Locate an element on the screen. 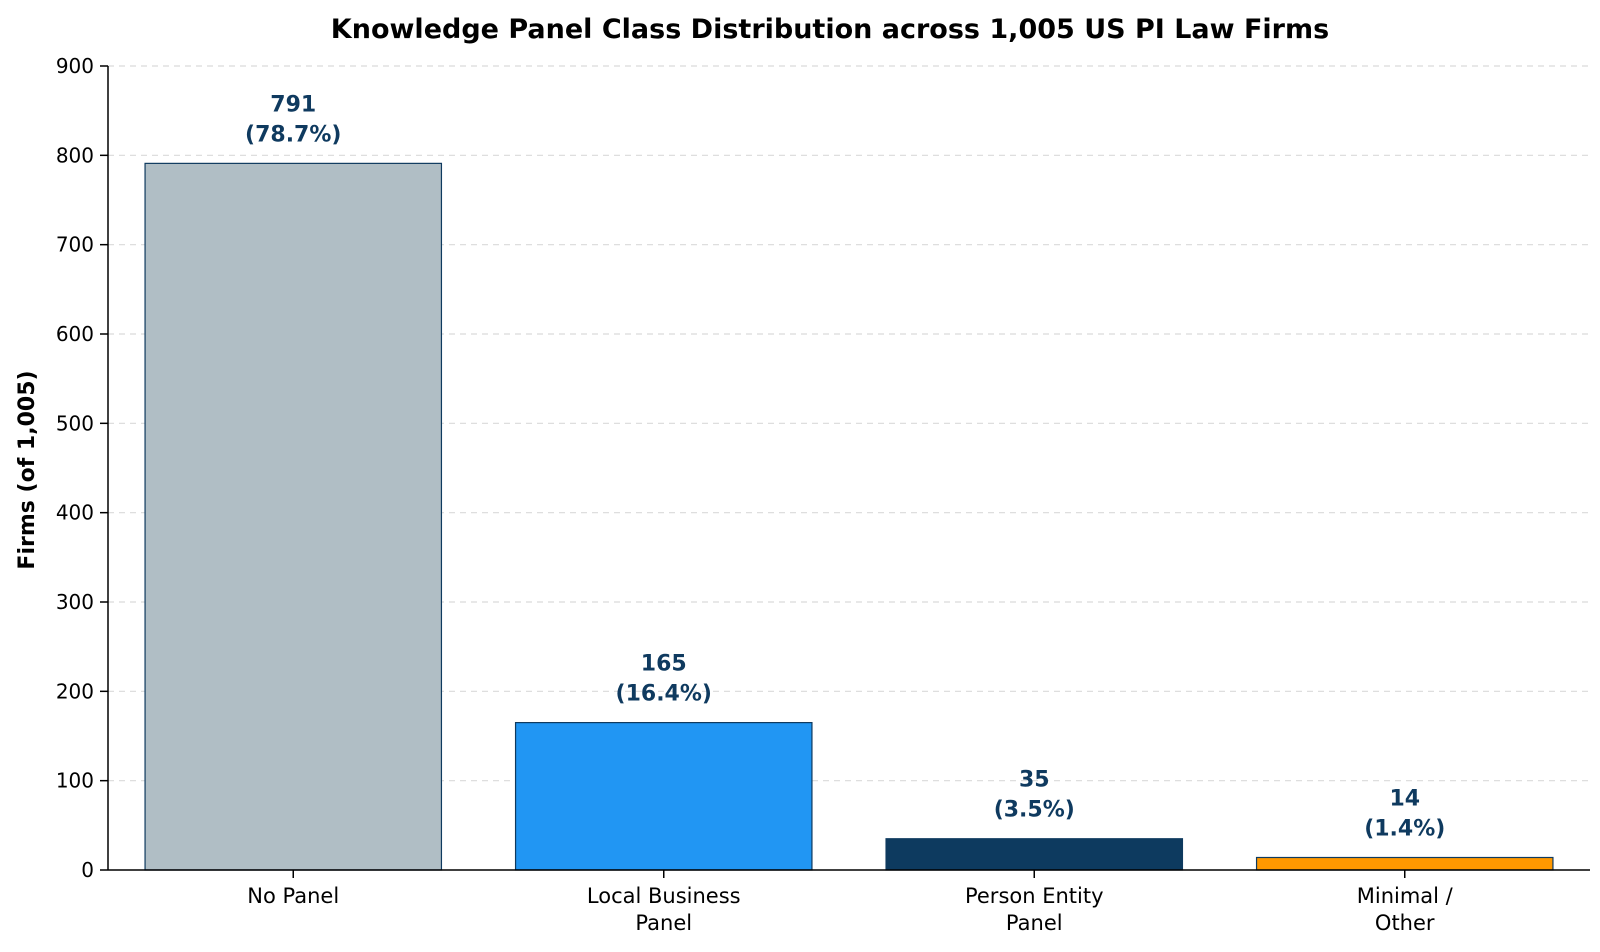  y-tick-label: 700 is located at coordinates (75, 245).